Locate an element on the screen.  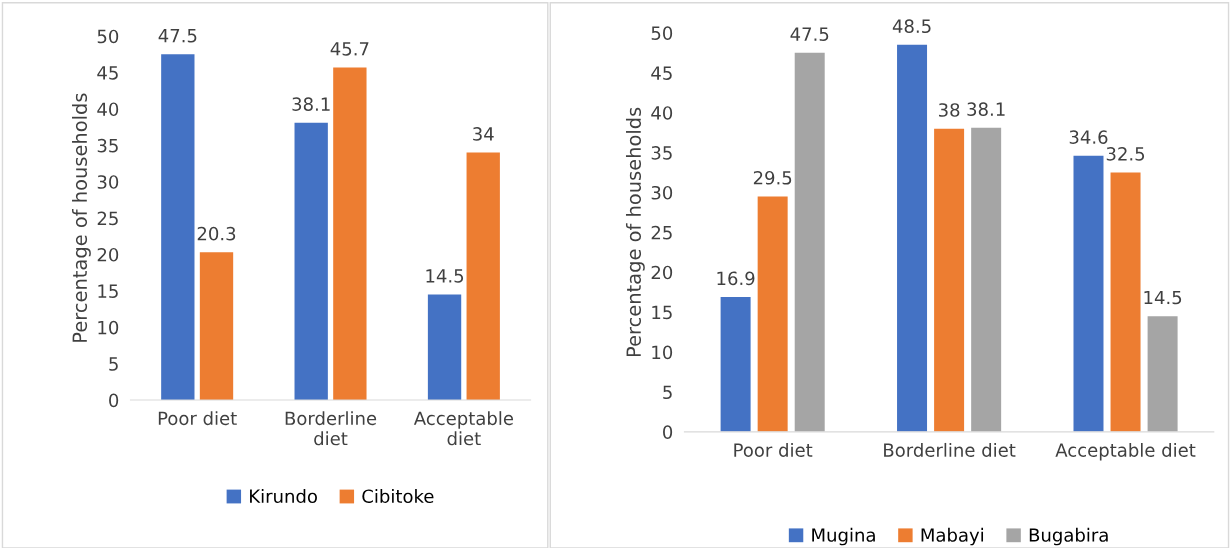
data-label: 38 is located at coordinates (949, 110).